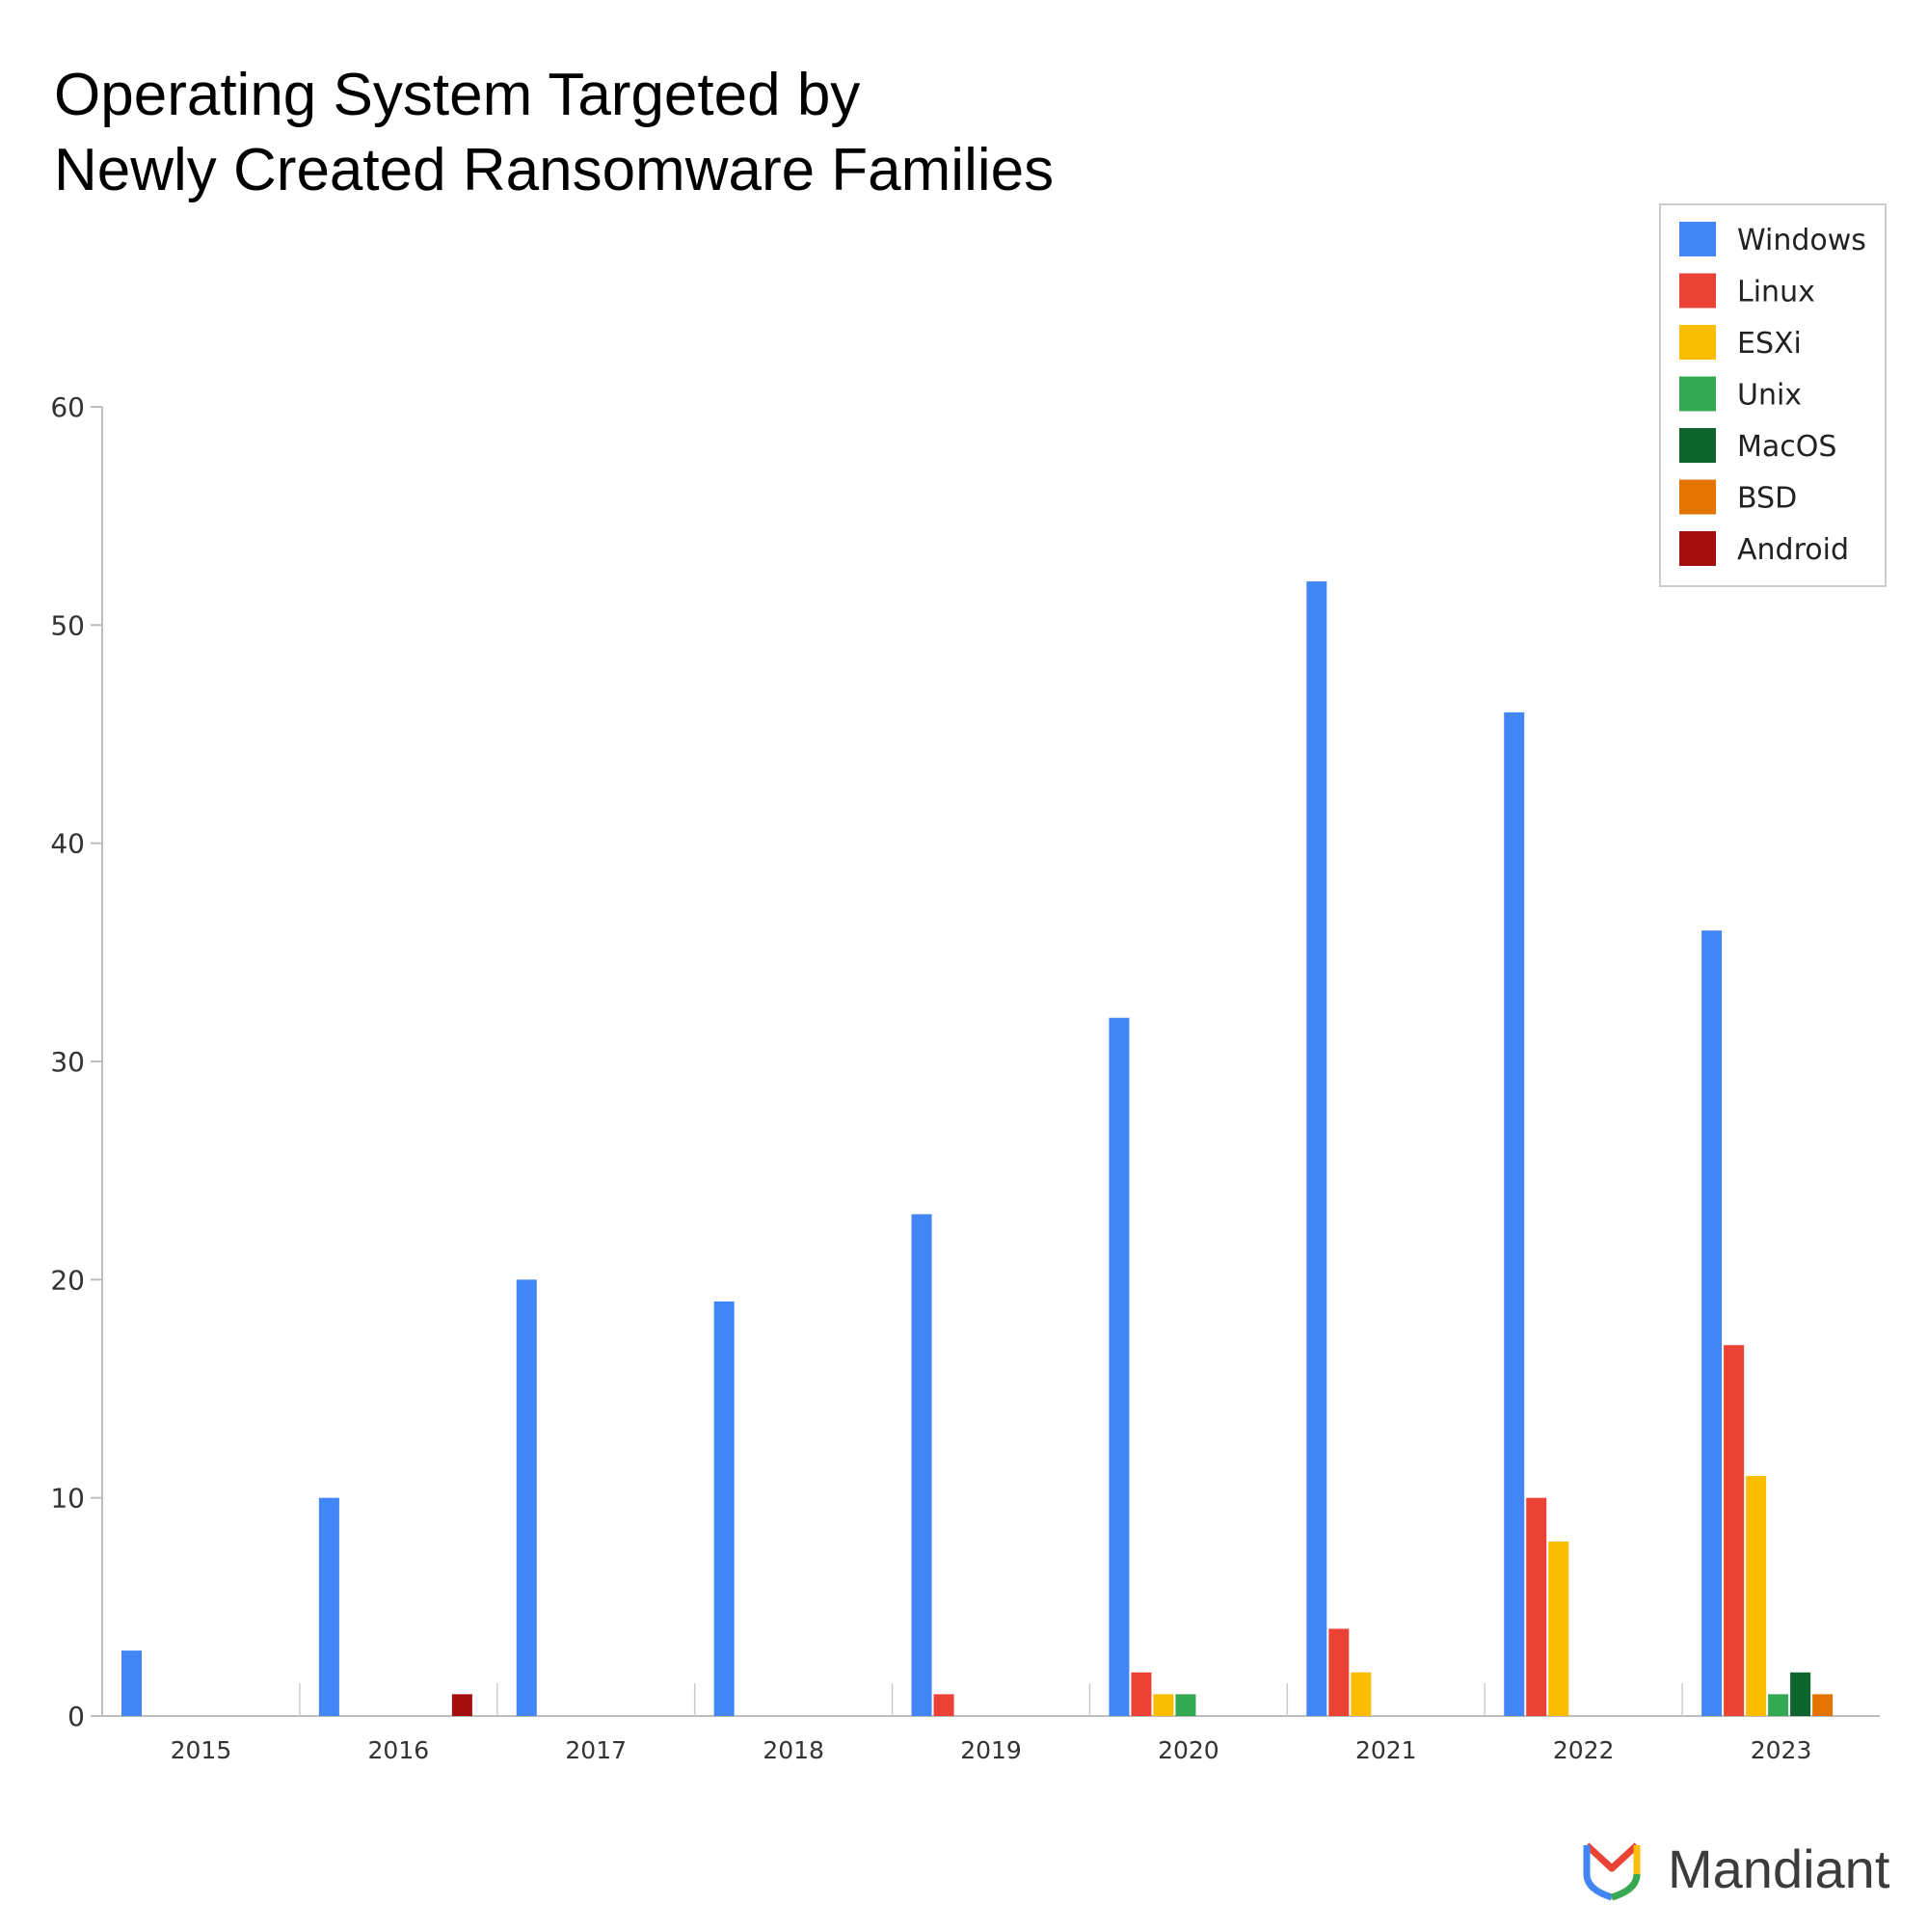 Image resolution: width=1928 pixels, height=1932 pixels. Describe the element at coordinates (1801, 241) in the screenshot. I see `legend-label-windows: Windows` at that location.